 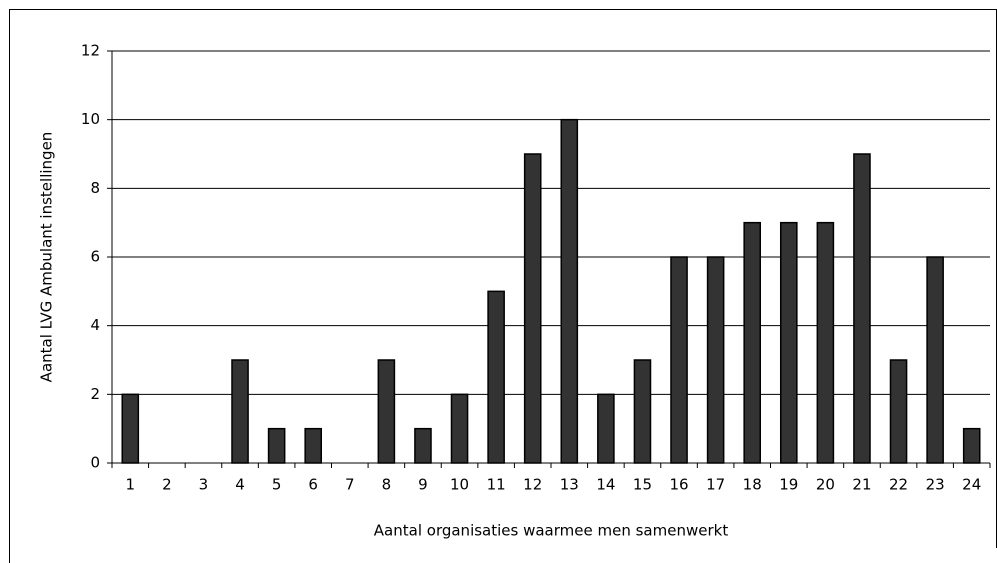 What do you see at coordinates (788, 485) in the screenshot?
I see `x-tick-label: 19` at bounding box center [788, 485].